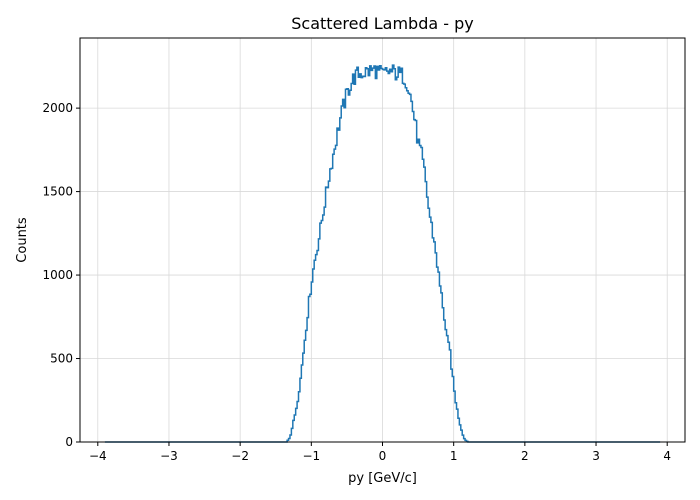  What do you see at coordinates (61, 359) in the screenshot?
I see `y-tick-label: 500` at bounding box center [61, 359].